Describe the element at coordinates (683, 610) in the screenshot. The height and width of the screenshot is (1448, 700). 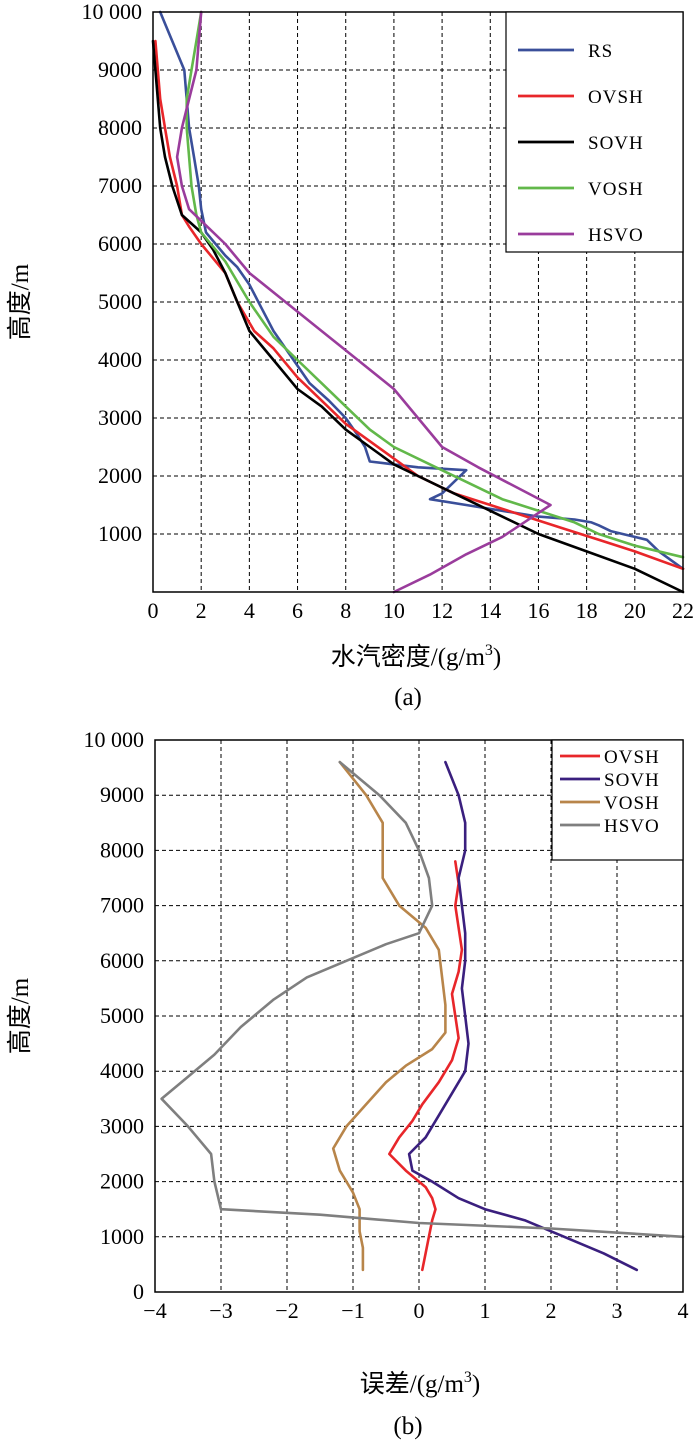
I see `x-tick-label: 22` at that location.